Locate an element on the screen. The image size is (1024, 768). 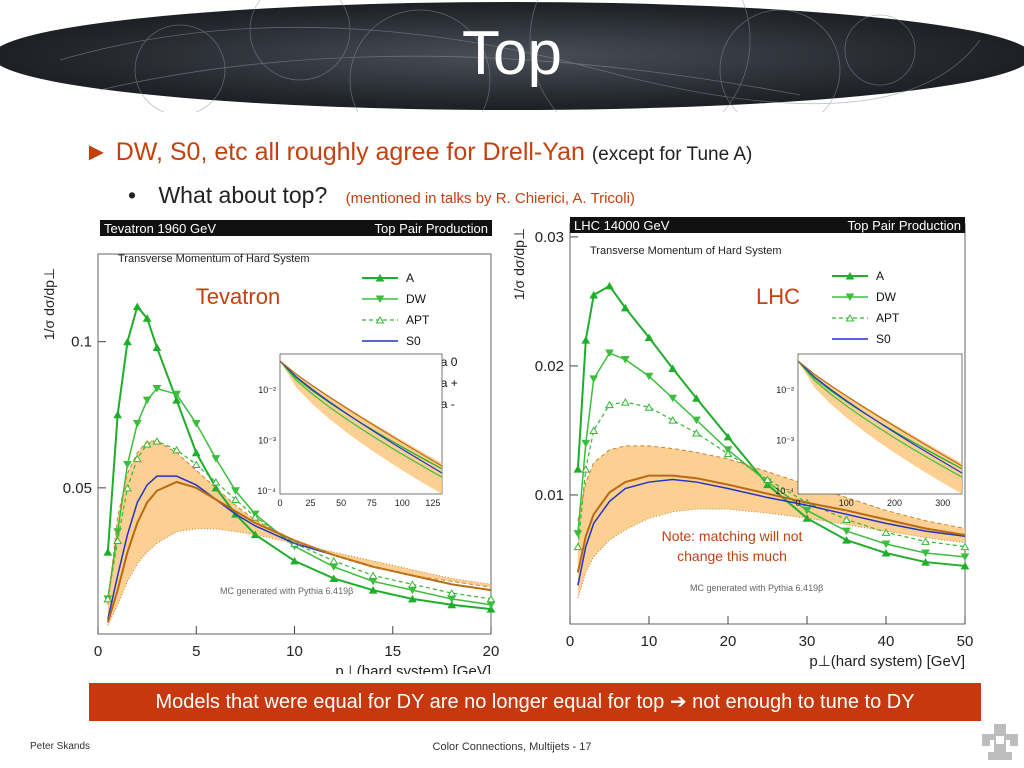
inset-y-tick-label: 10⁻³ is located at coordinates (267, 441).